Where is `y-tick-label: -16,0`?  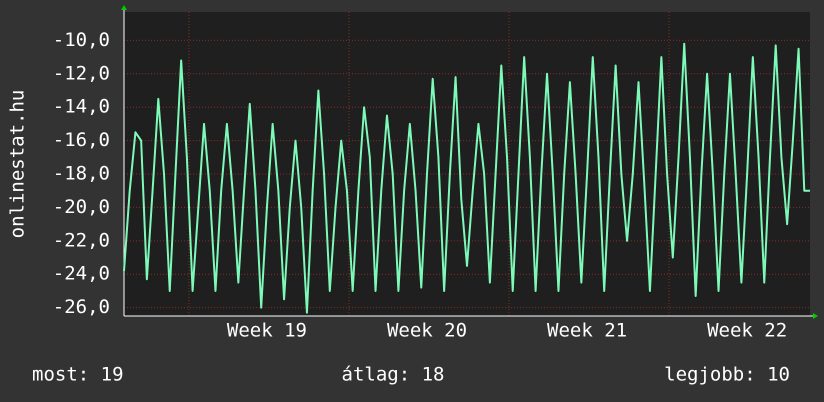
y-tick-label: -16,0 is located at coordinates (81, 140).